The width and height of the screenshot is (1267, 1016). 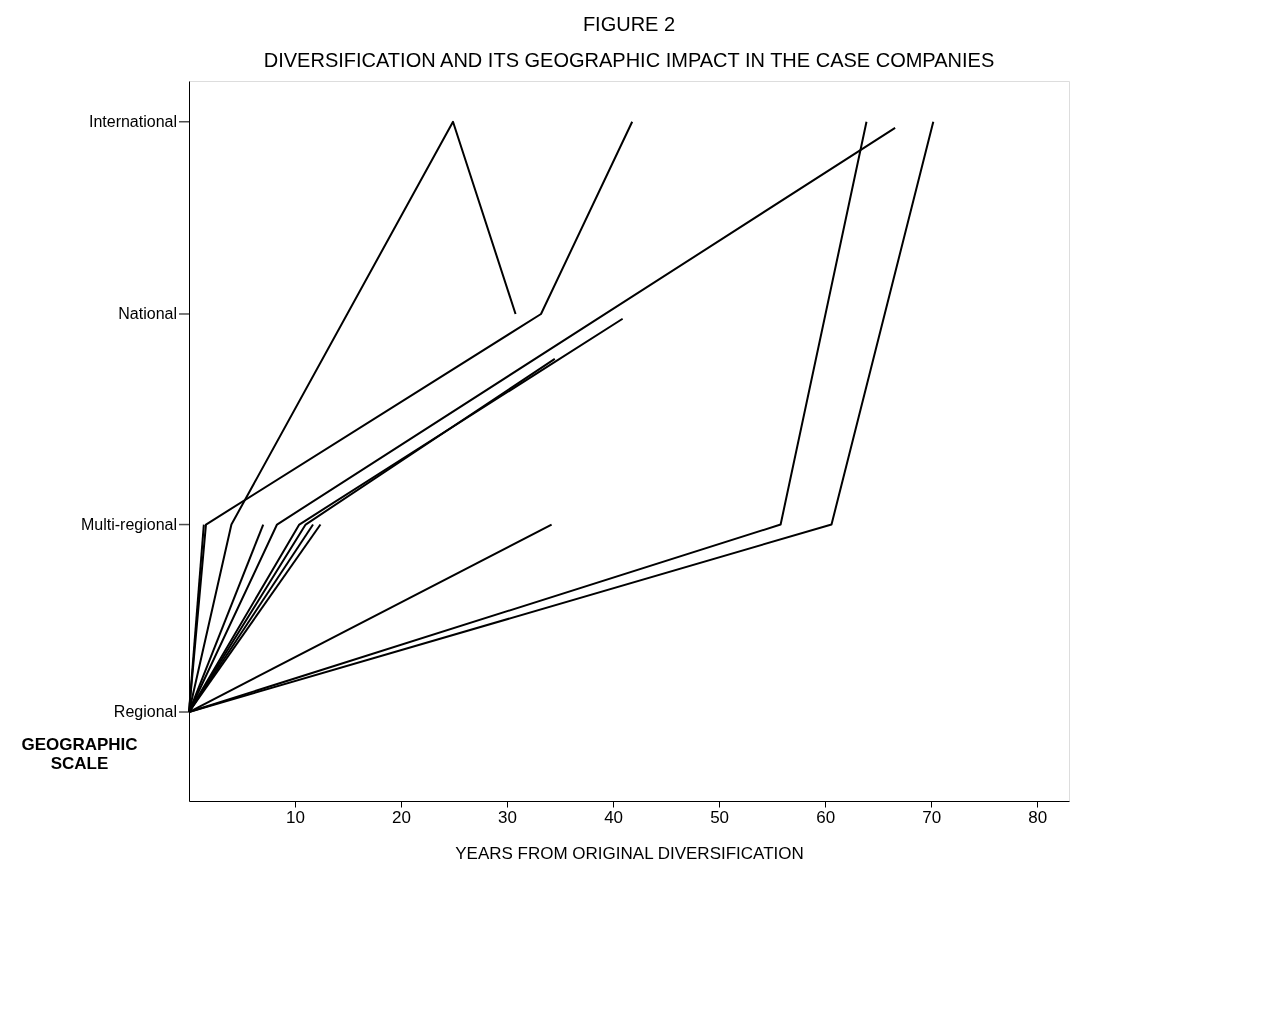 I want to click on x-axis-title: YEARS FROM ORIGINAL DIVERSIFICATION, so click(x=629, y=853).